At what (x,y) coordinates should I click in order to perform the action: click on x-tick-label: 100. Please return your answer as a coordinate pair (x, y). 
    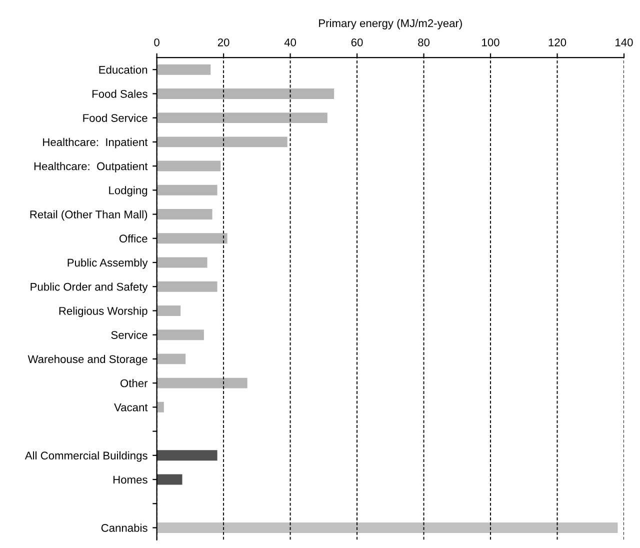
    Looking at the image, I should click on (491, 42).